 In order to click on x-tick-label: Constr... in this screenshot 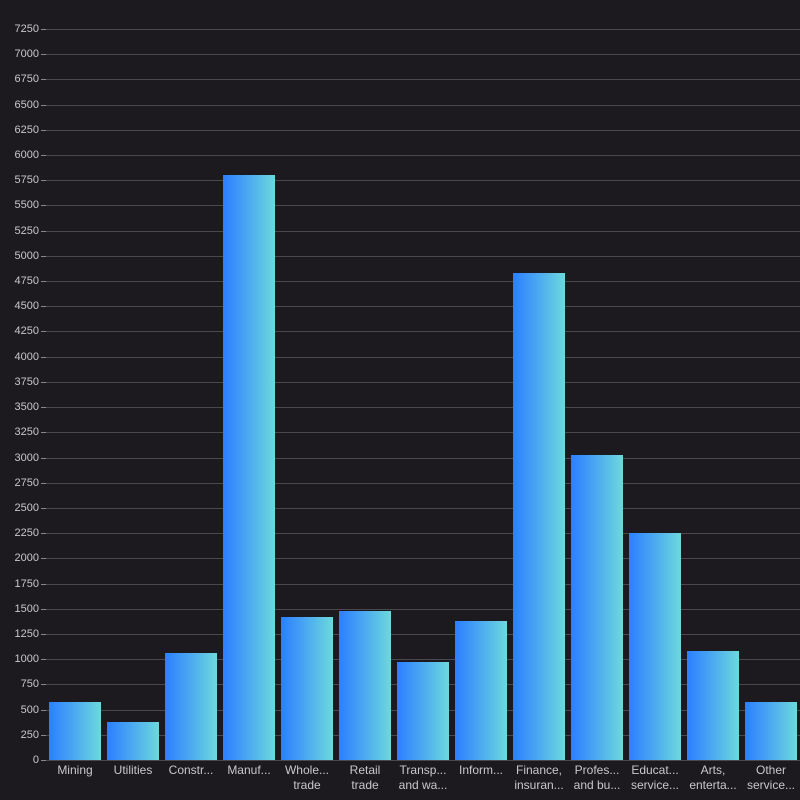, I will do `click(191, 770)`.